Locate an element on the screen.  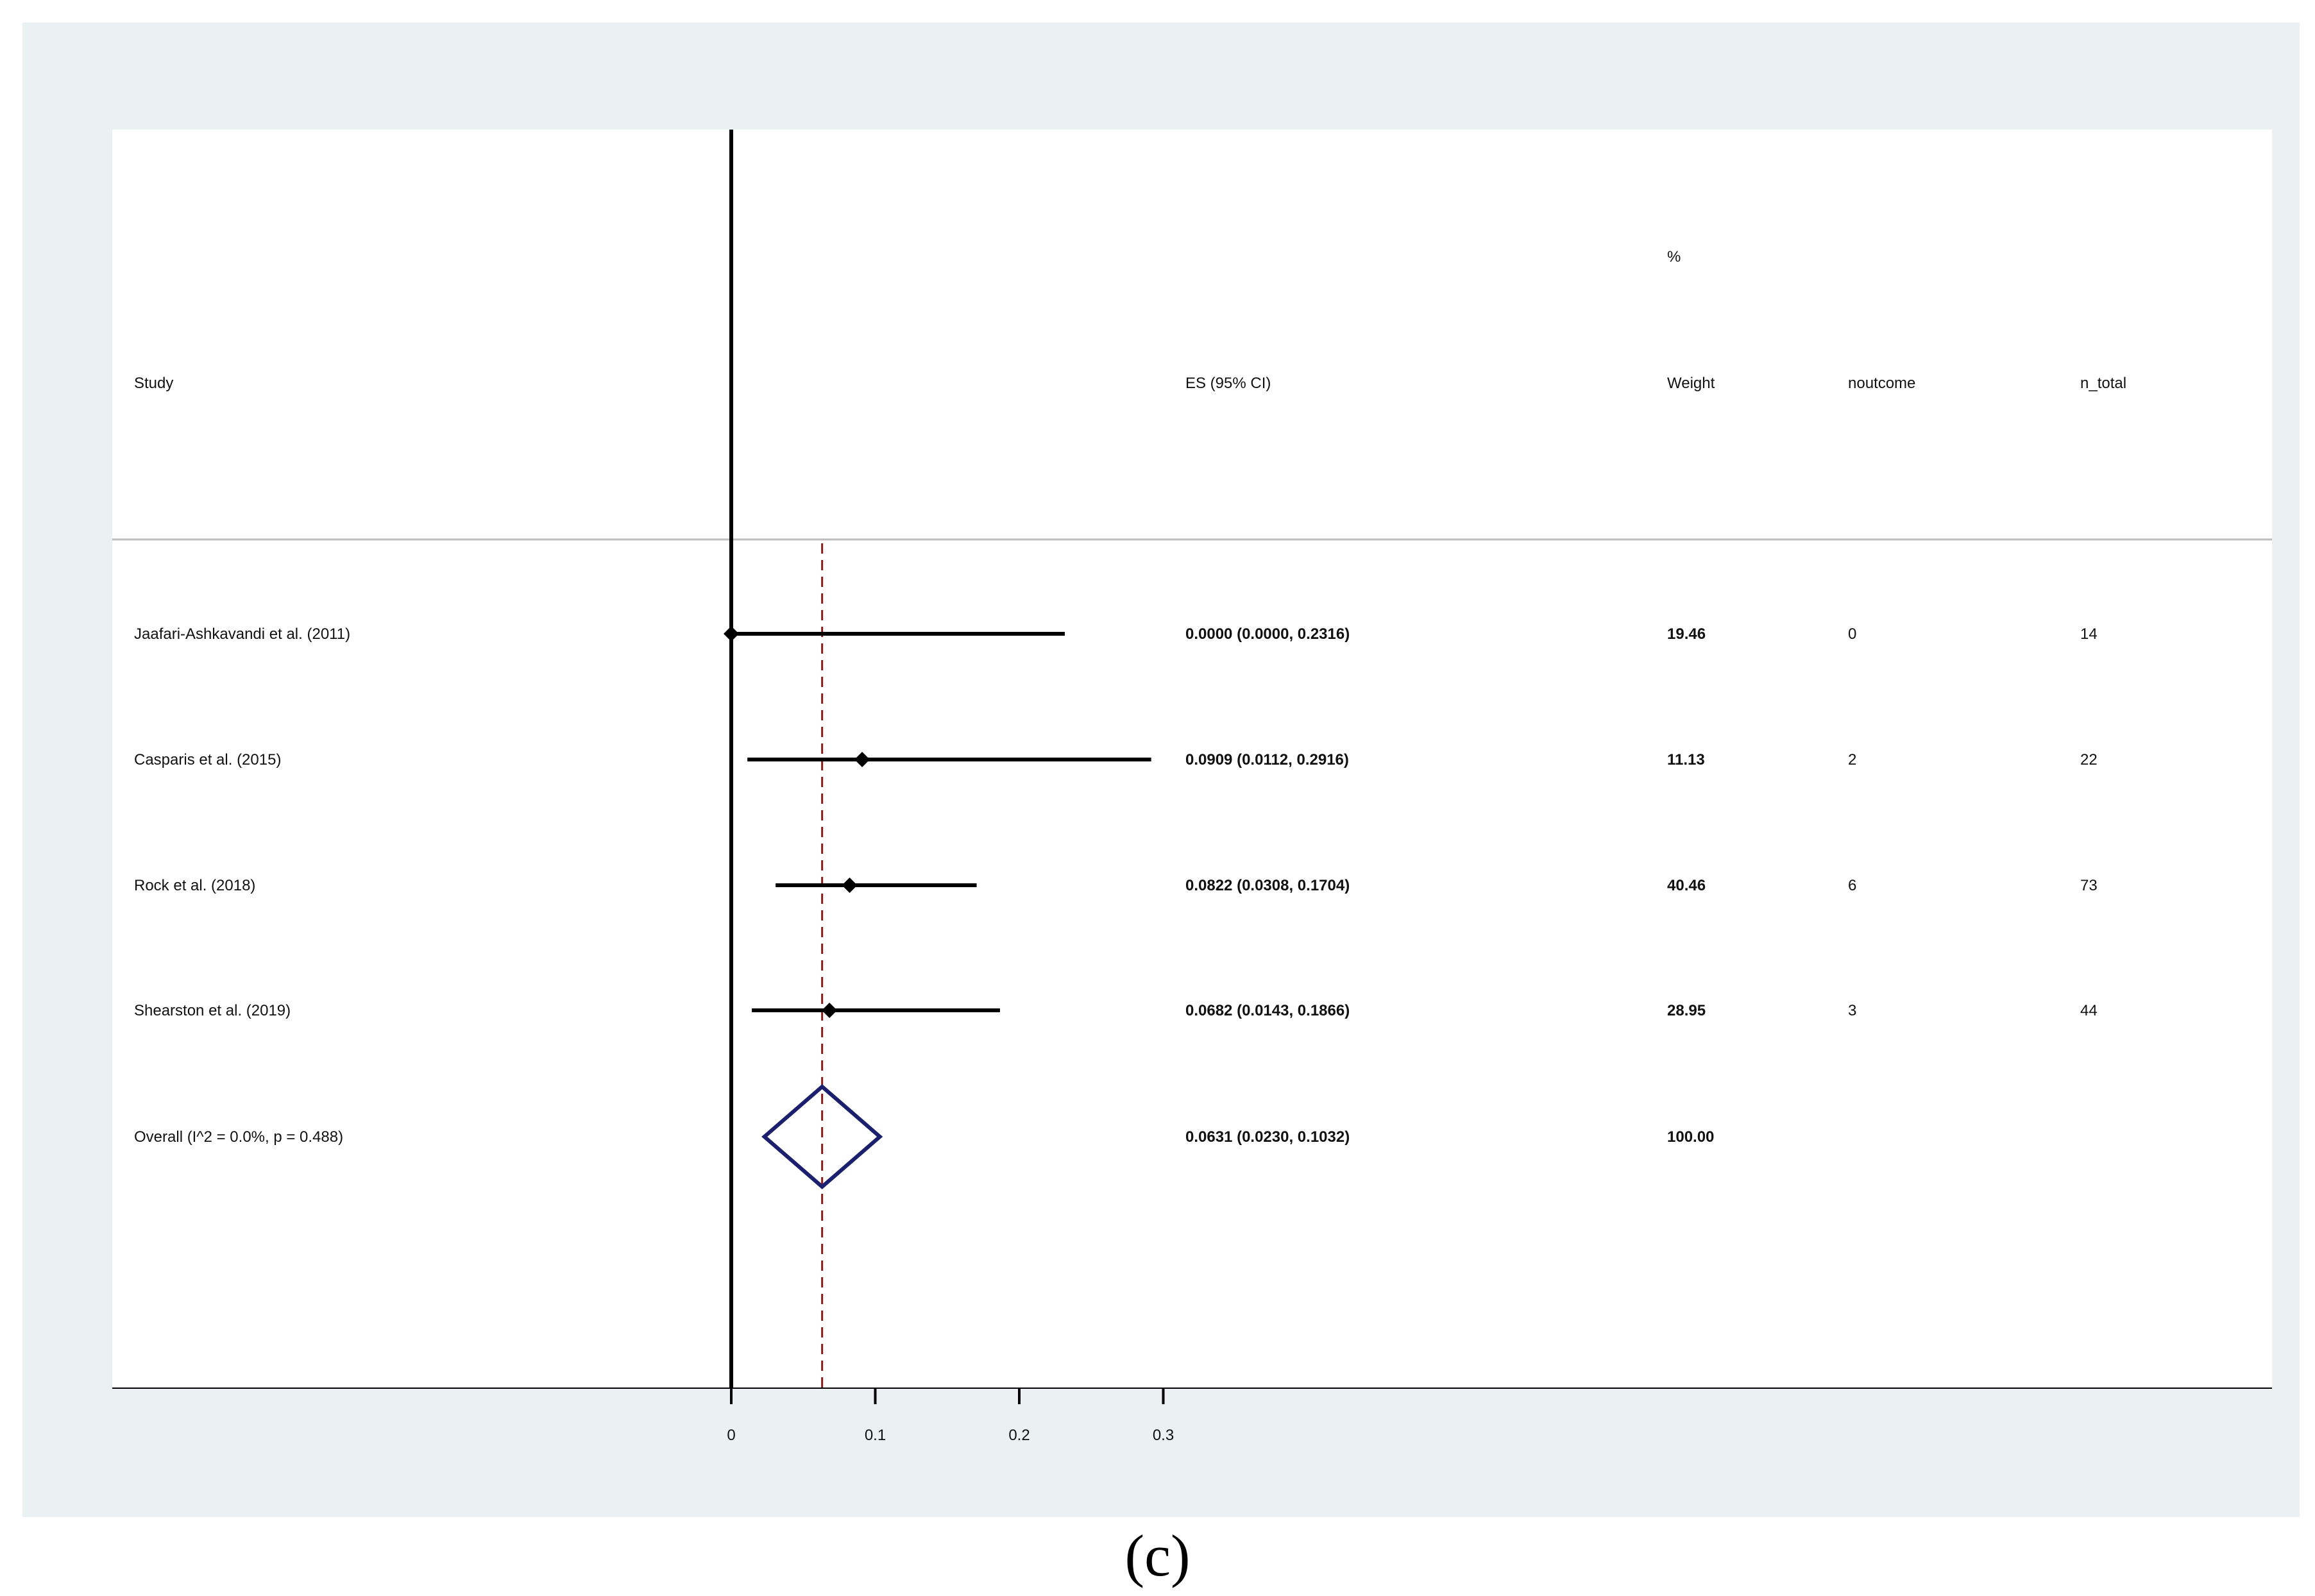
header-n-total: n_total is located at coordinates (2103, 383).